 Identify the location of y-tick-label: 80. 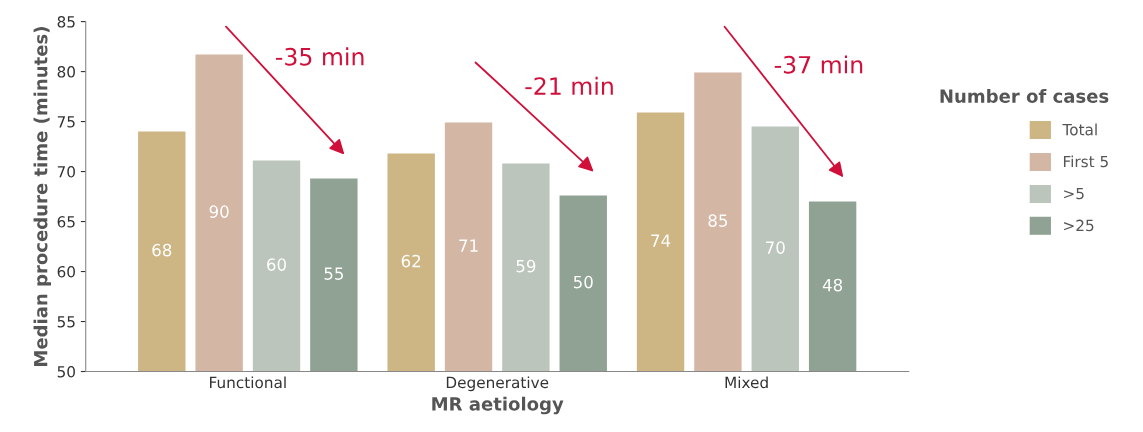
(66, 72).